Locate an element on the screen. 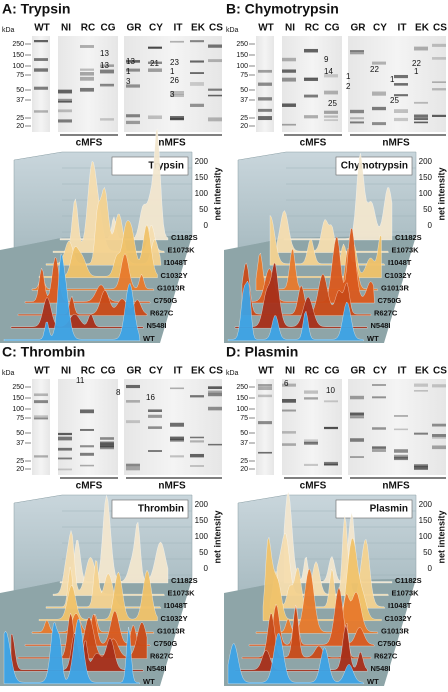  kda-marker: 150 is located at coordinates (242, 55).